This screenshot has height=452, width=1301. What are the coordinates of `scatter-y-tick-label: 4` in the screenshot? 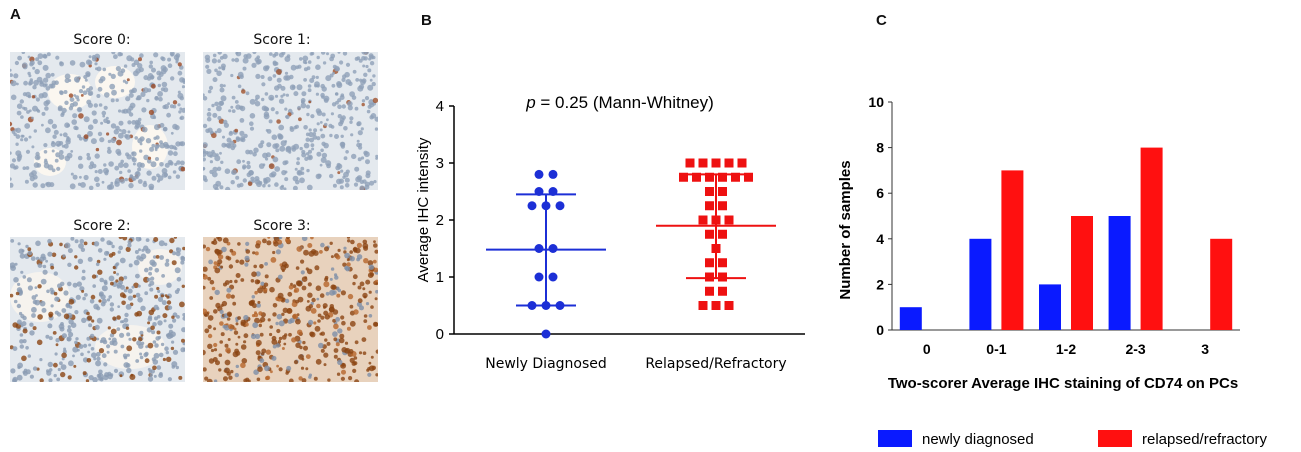 It's located at (440, 106).